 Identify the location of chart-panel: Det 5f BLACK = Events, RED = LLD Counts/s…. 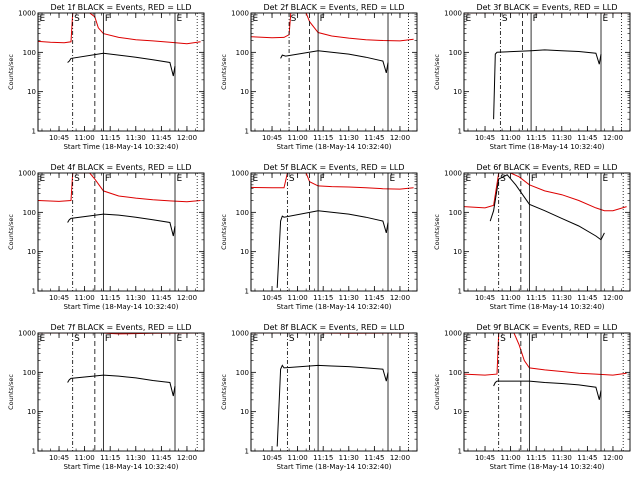
(319, 237).